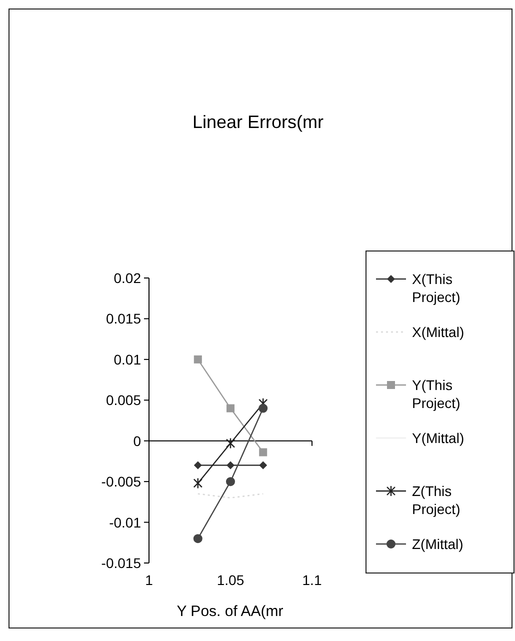 This screenshot has height=641, width=515. I want to click on x-axis-title: Y Pos. of AA(mr, so click(230, 611).